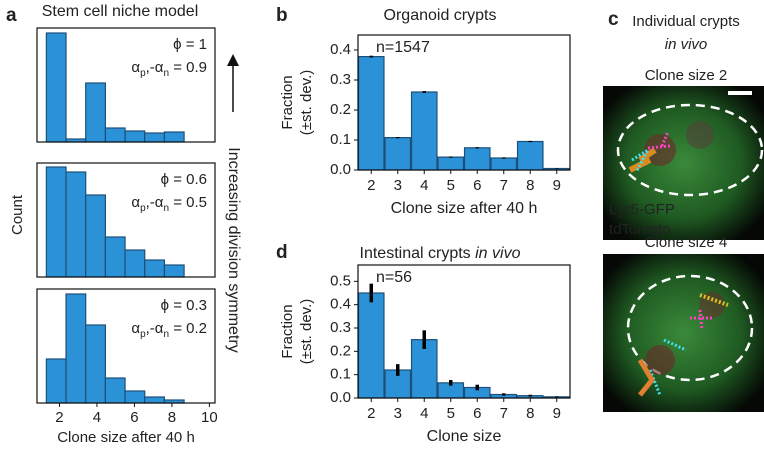  Describe the element at coordinates (184, 305) in the screenshot. I see `phi-label: ϕ = 0.3` at that location.